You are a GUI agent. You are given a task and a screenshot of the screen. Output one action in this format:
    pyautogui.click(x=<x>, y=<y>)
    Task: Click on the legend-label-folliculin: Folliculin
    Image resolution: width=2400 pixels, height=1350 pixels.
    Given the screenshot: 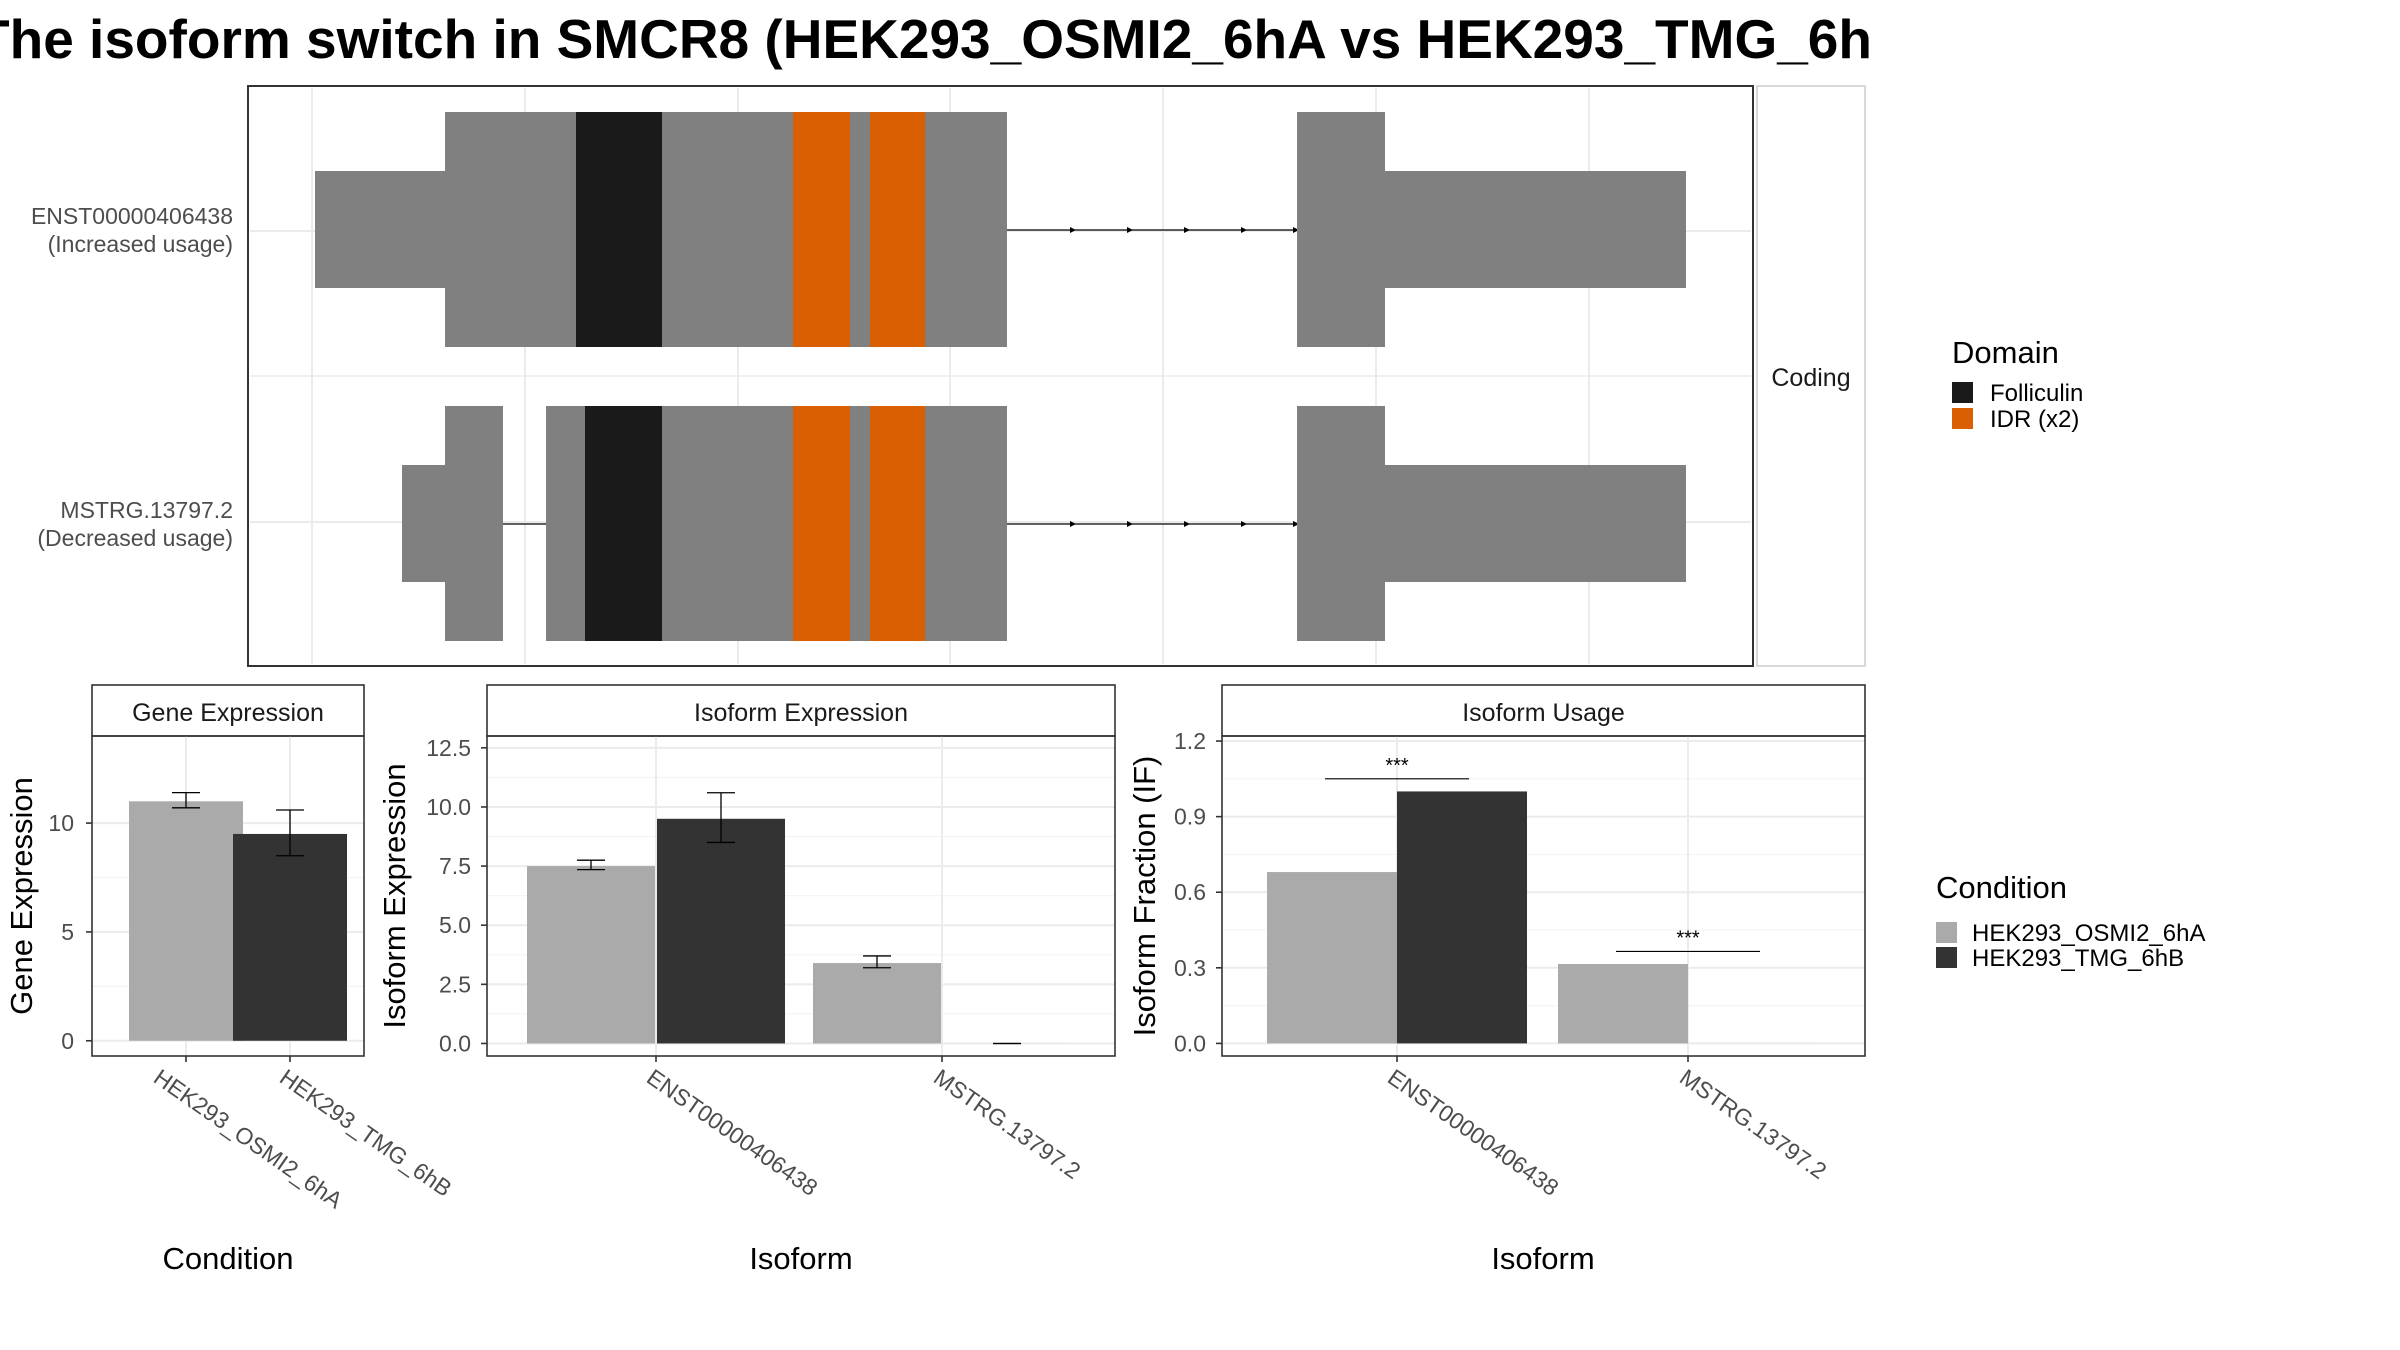 What is the action you would take?
    pyautogui.click(x=2036, y=393)
    